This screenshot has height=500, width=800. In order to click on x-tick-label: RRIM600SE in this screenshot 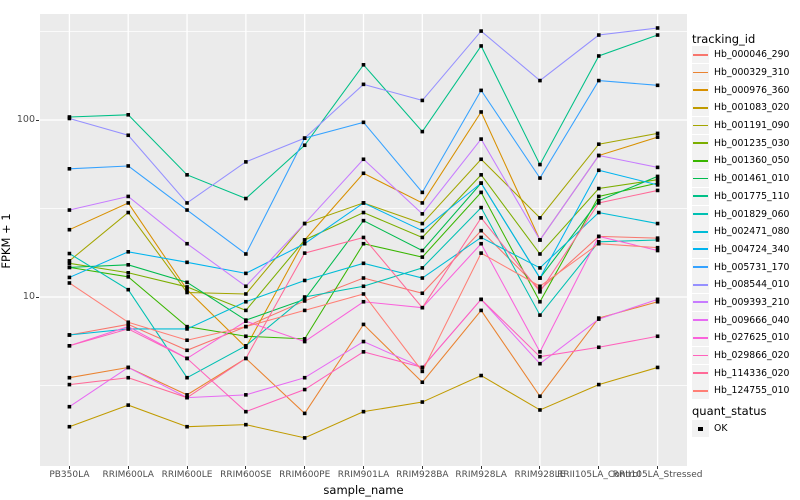, I will do `click(246, 475)`.